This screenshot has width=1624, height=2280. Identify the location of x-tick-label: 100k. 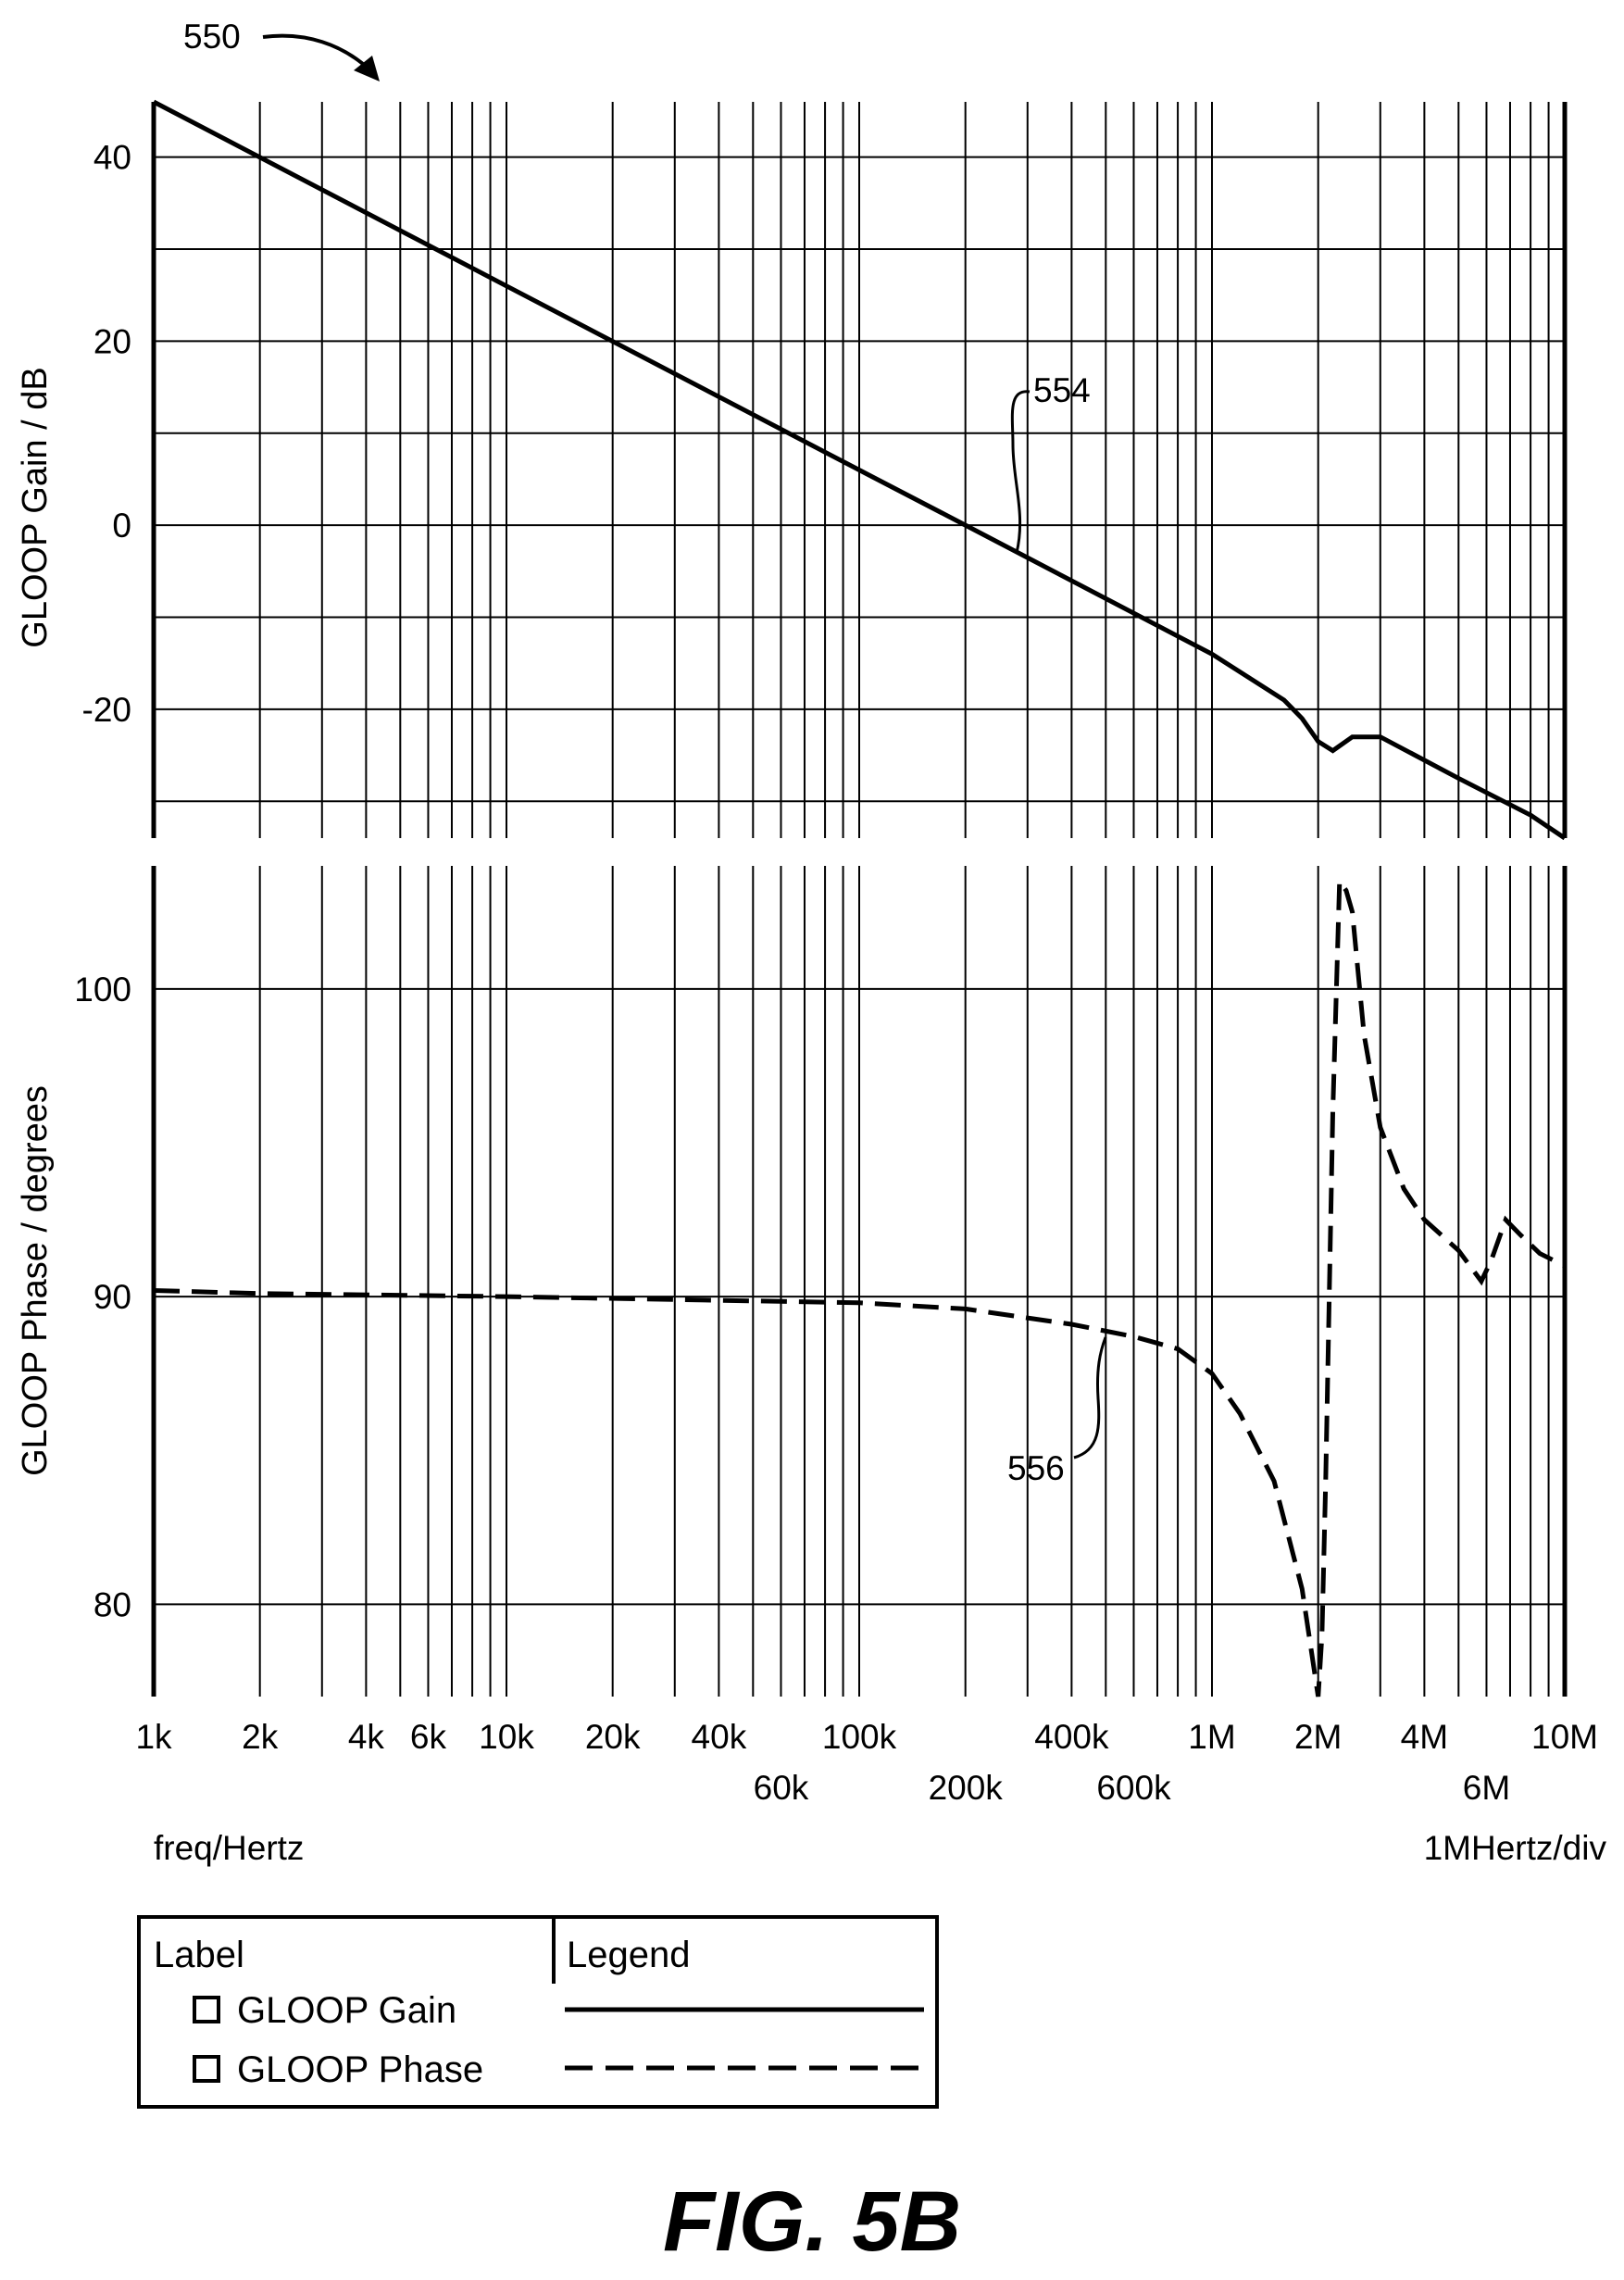
(859, 1737).